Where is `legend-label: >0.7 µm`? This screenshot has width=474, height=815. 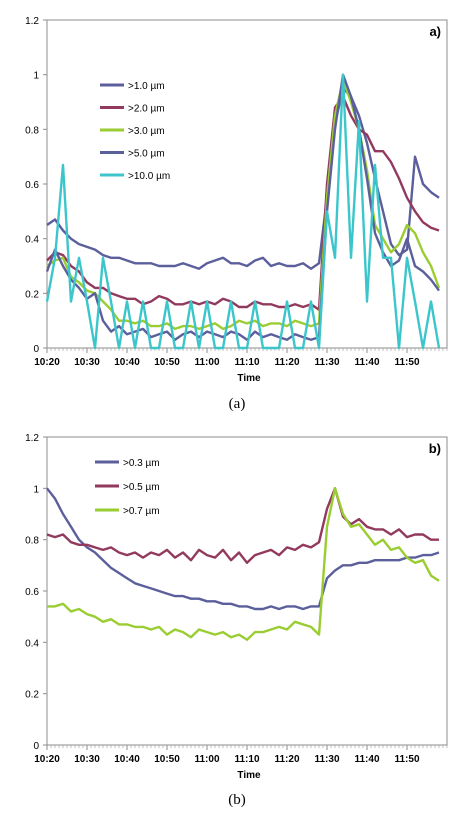 legend-label: >0.7 µm is located at coordinates (141, 511).